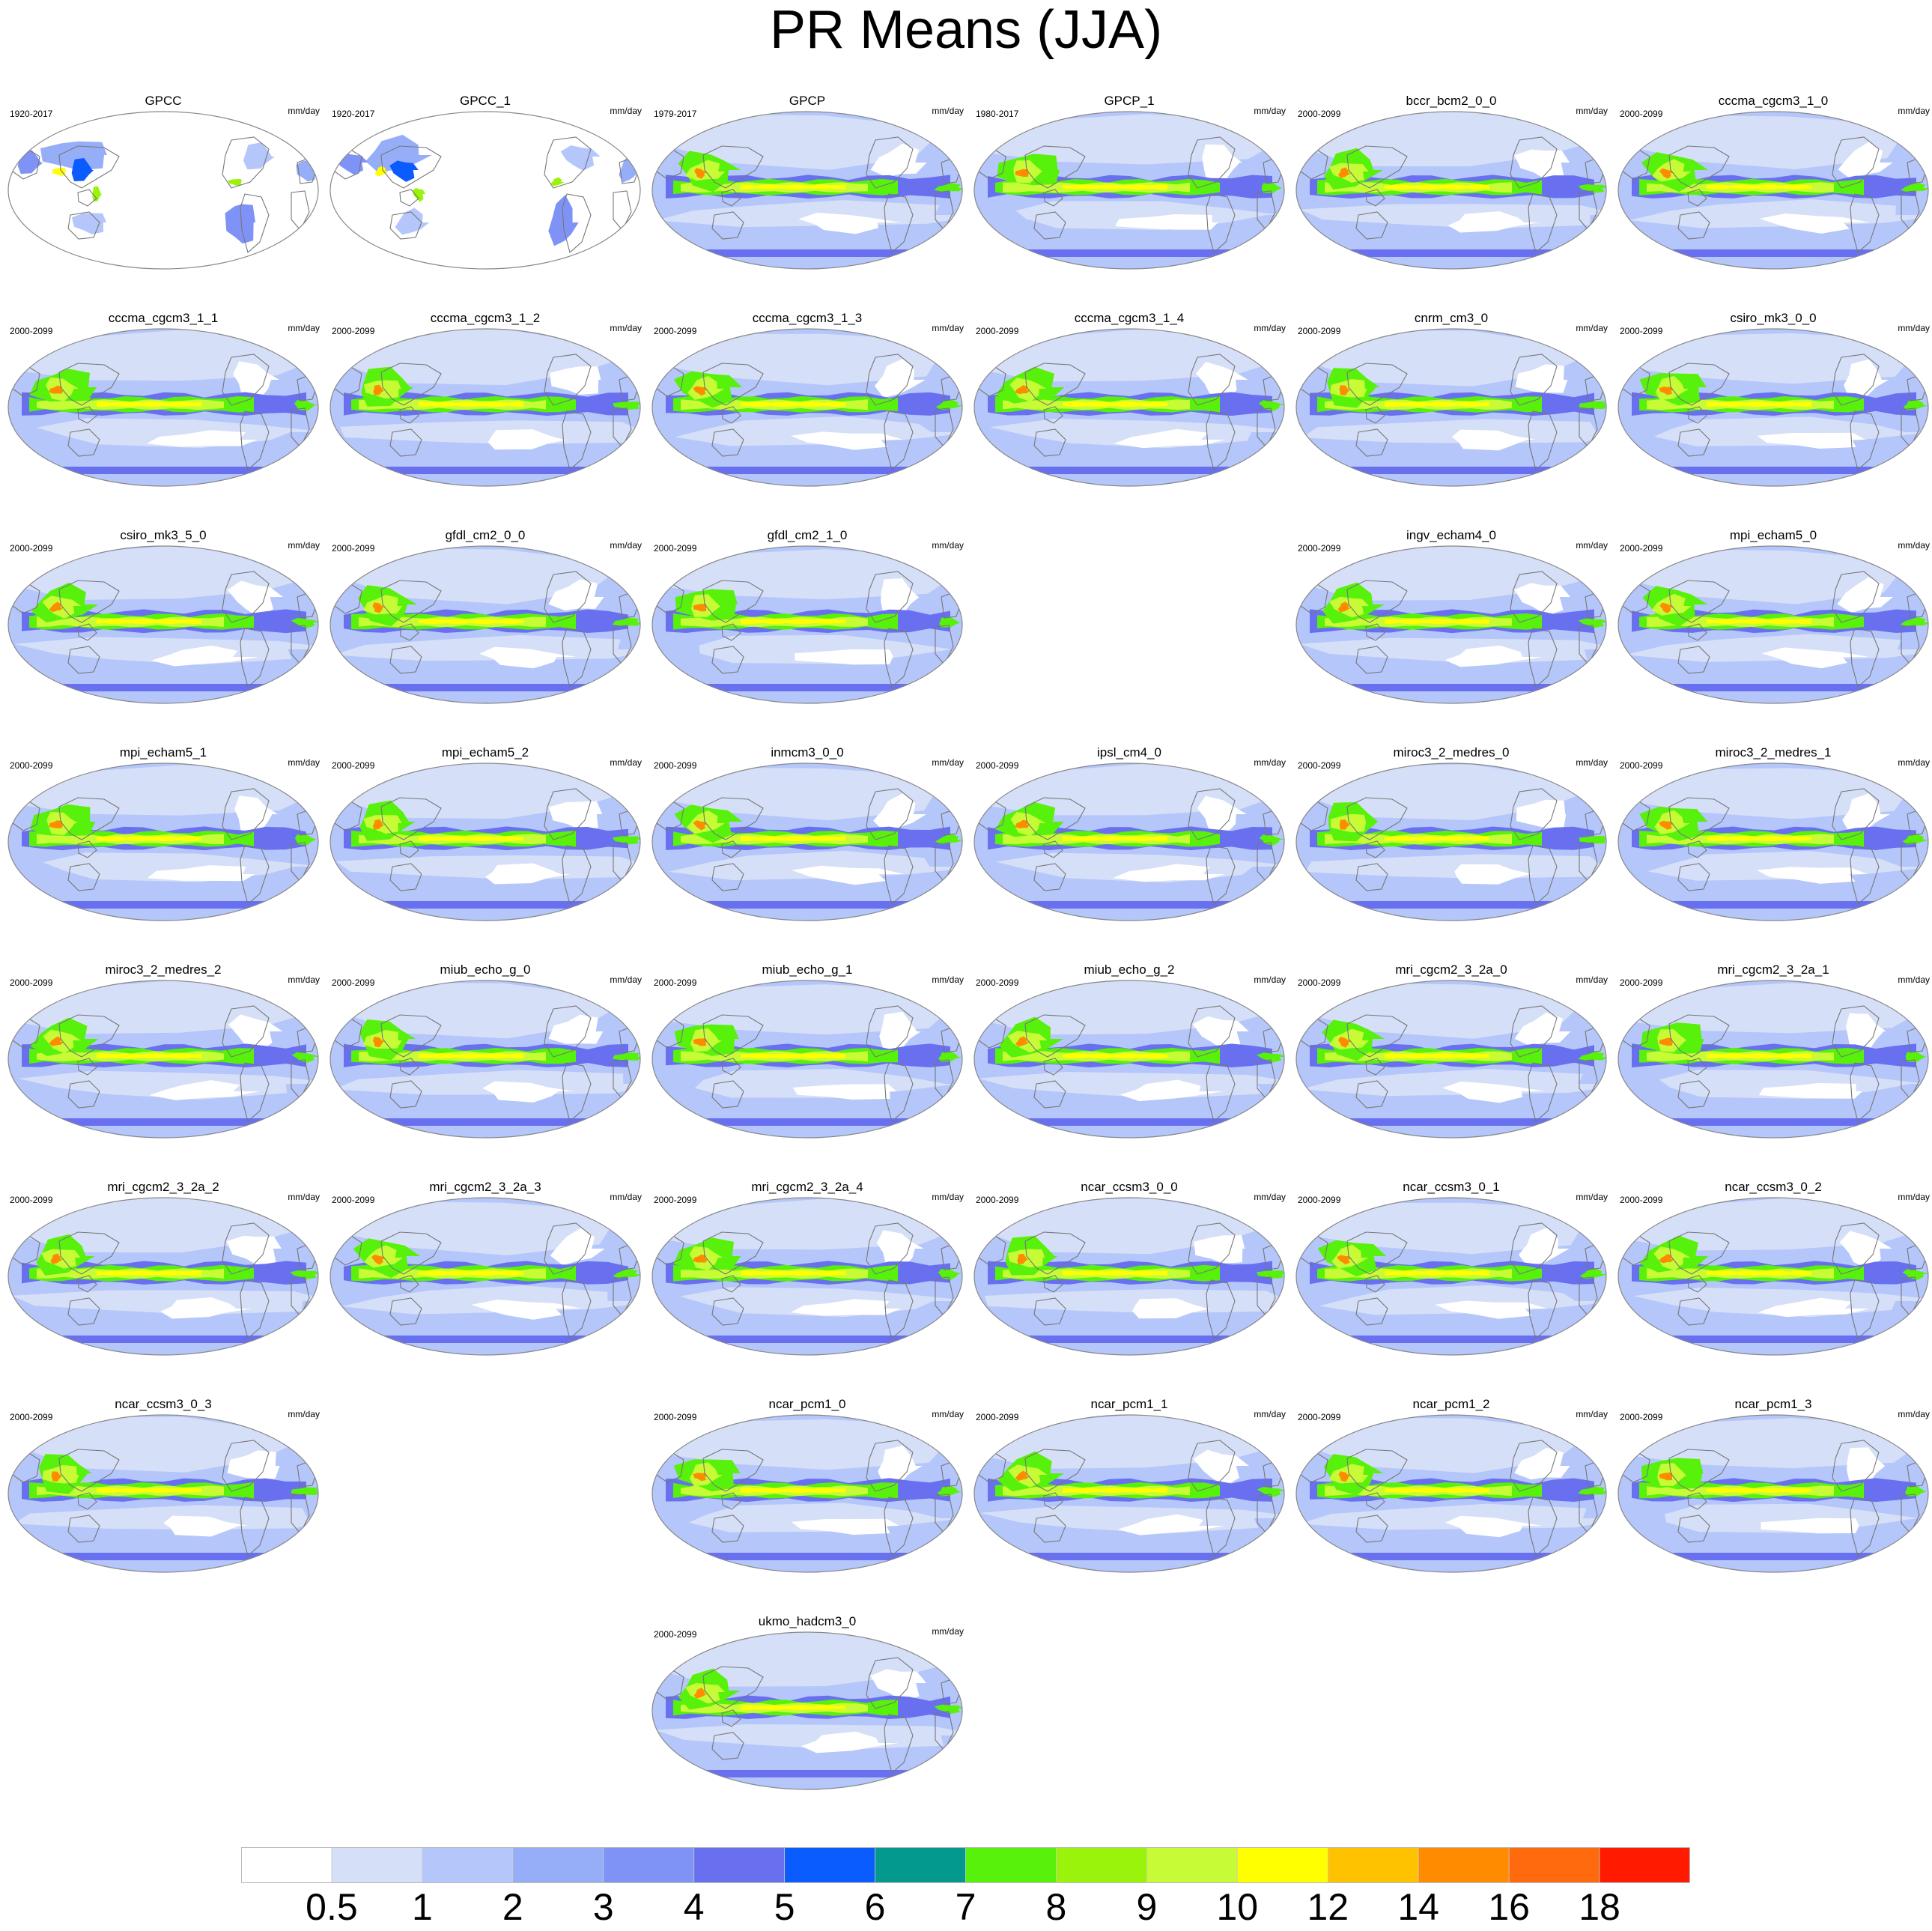 The image size is (1932, 1931). I want to click on colorbar-tick-label: 3, so click(603, 1907).